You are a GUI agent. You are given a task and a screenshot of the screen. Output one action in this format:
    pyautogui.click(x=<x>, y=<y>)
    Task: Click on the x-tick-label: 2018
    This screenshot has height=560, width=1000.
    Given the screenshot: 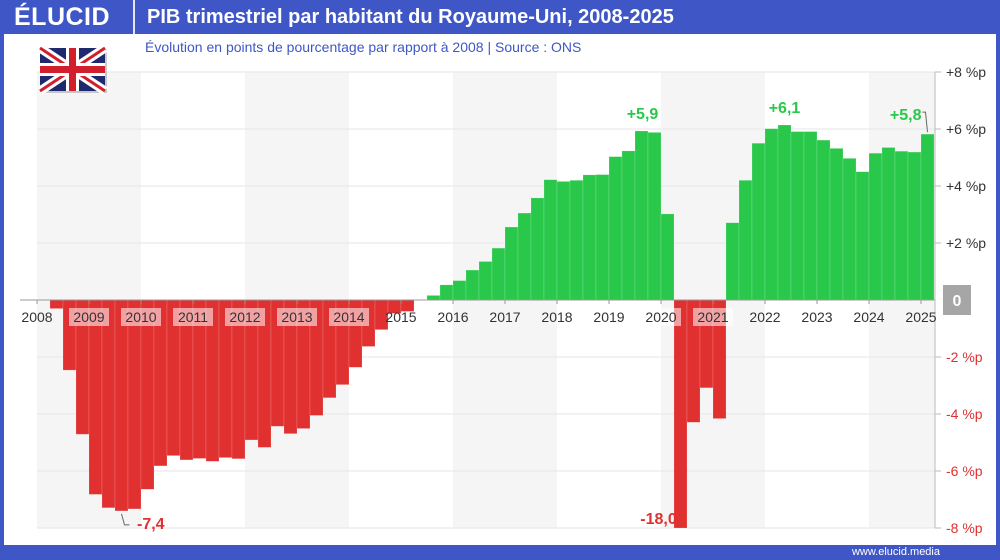 What is the action you would take?
    pyautogui.click(x=556, y=317)
    